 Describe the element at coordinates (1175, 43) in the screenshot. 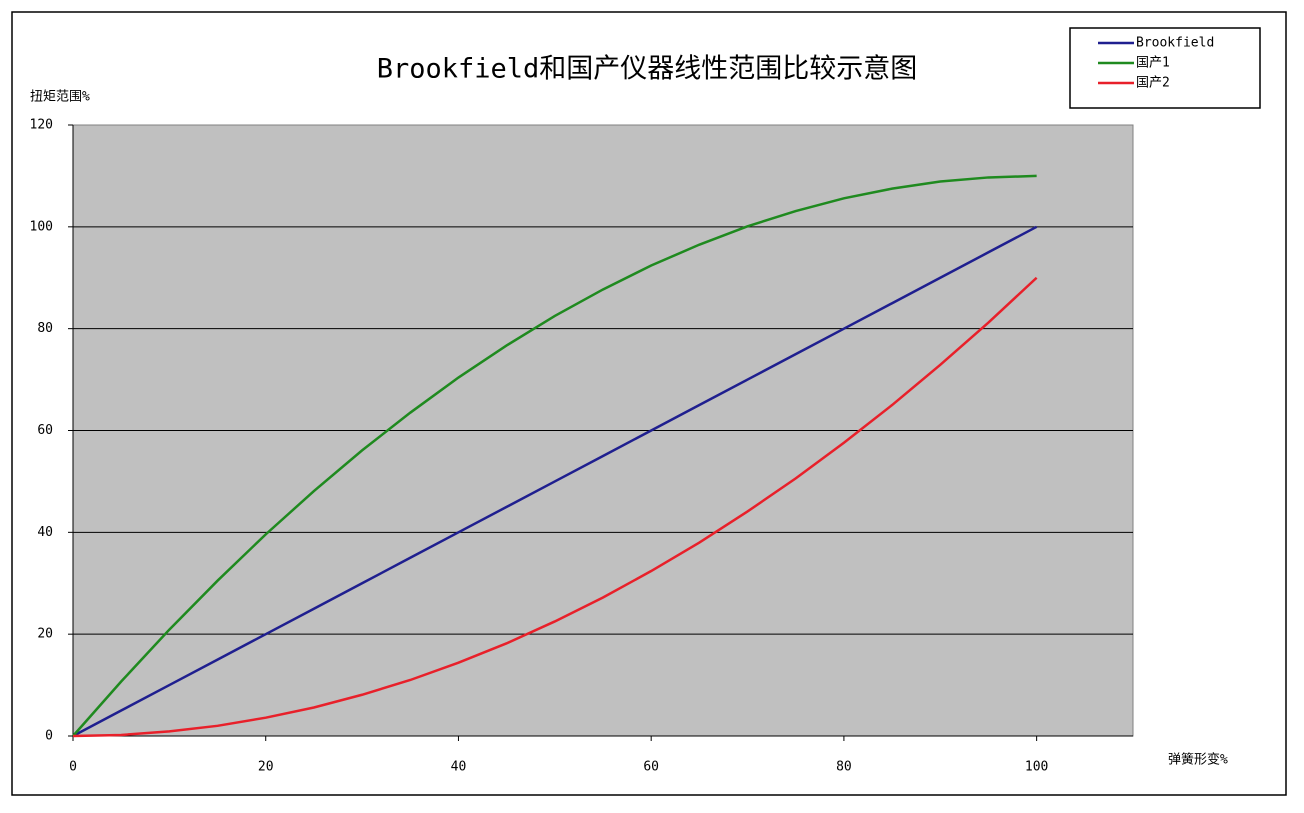

I see `legend-label: Brookfield` at that location.